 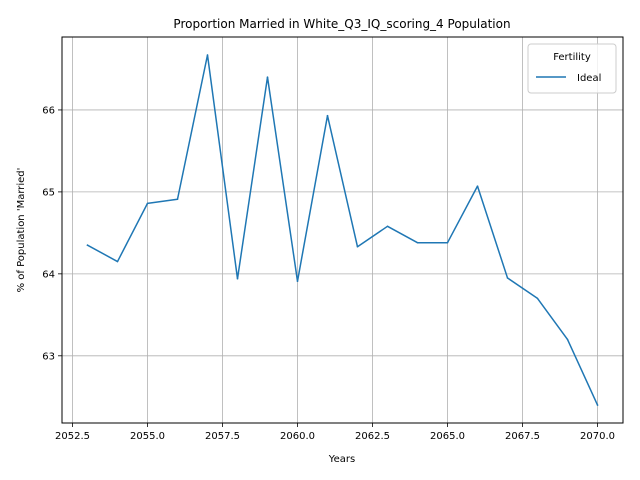 What do you see at coordinates (589, 78) in the screenshot?
I see `legend-label-ideal: Ideal` at bounding box center [589, 78].